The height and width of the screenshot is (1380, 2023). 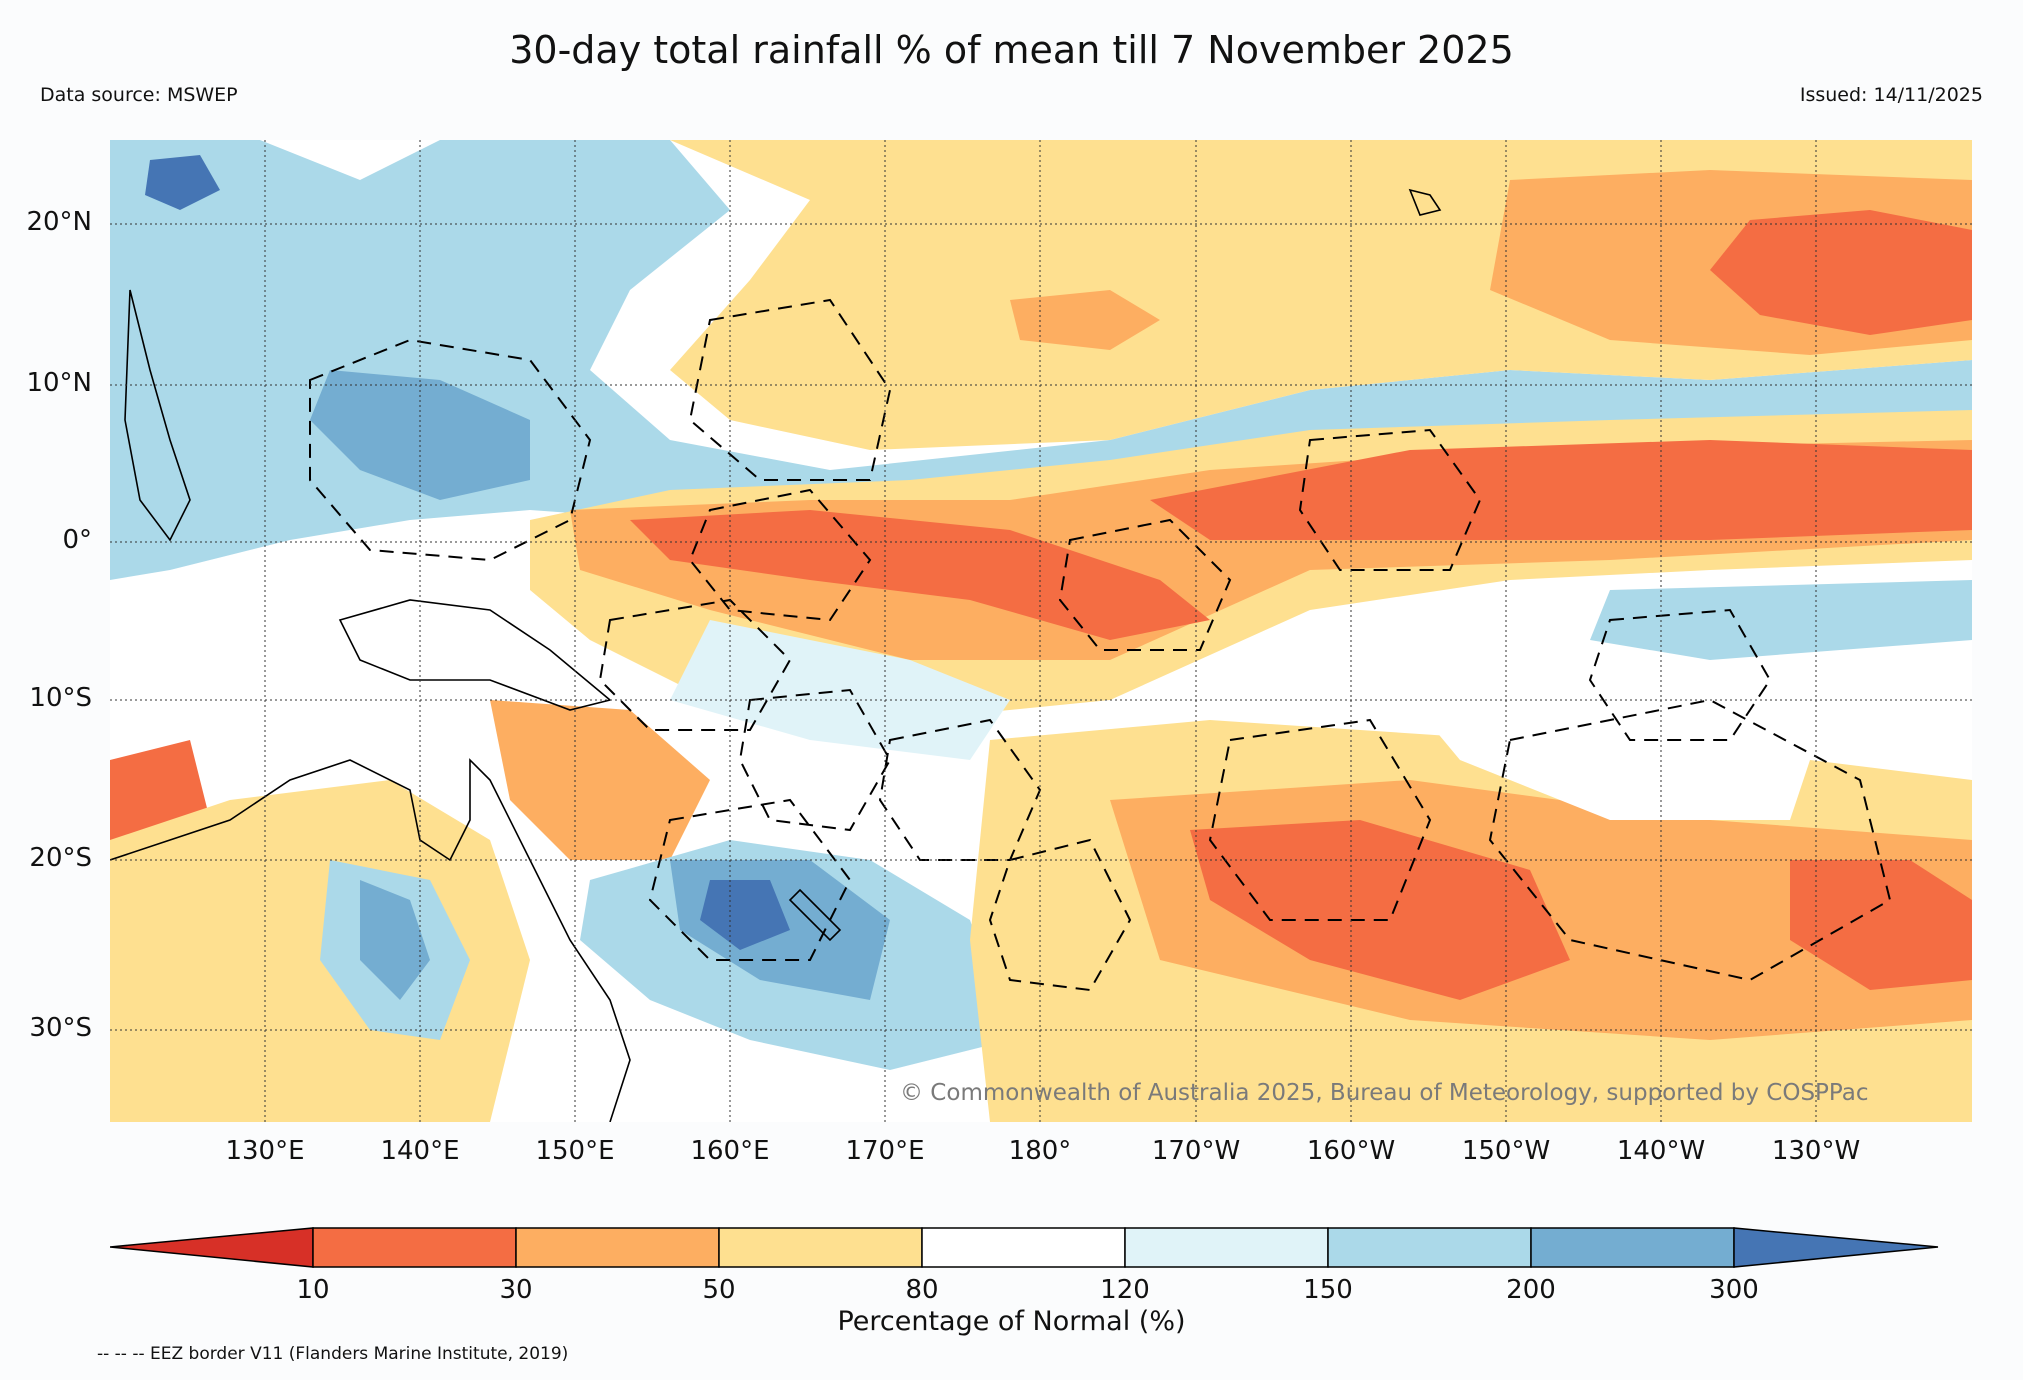 What do you see at coordinates (1690, 840) in the screenshot?
I see `eez-french-polynesia` at bounding box center [1690, 840].